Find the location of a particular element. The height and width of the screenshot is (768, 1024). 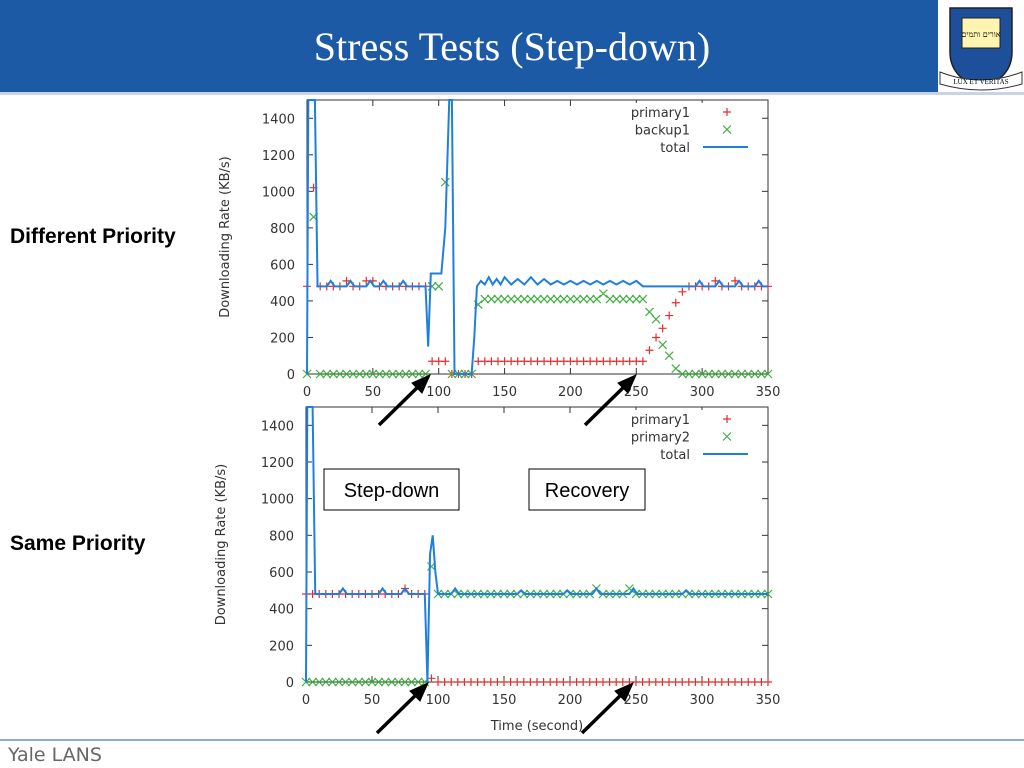

header-rule is located at coordinates (512, 93).